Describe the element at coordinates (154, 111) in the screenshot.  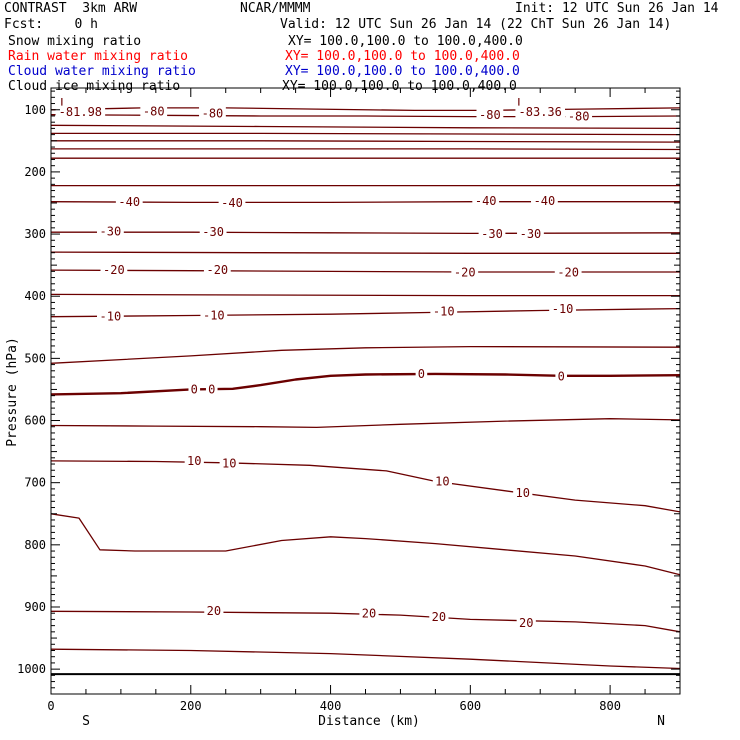
I see `contour-label-3: -80` at that location.